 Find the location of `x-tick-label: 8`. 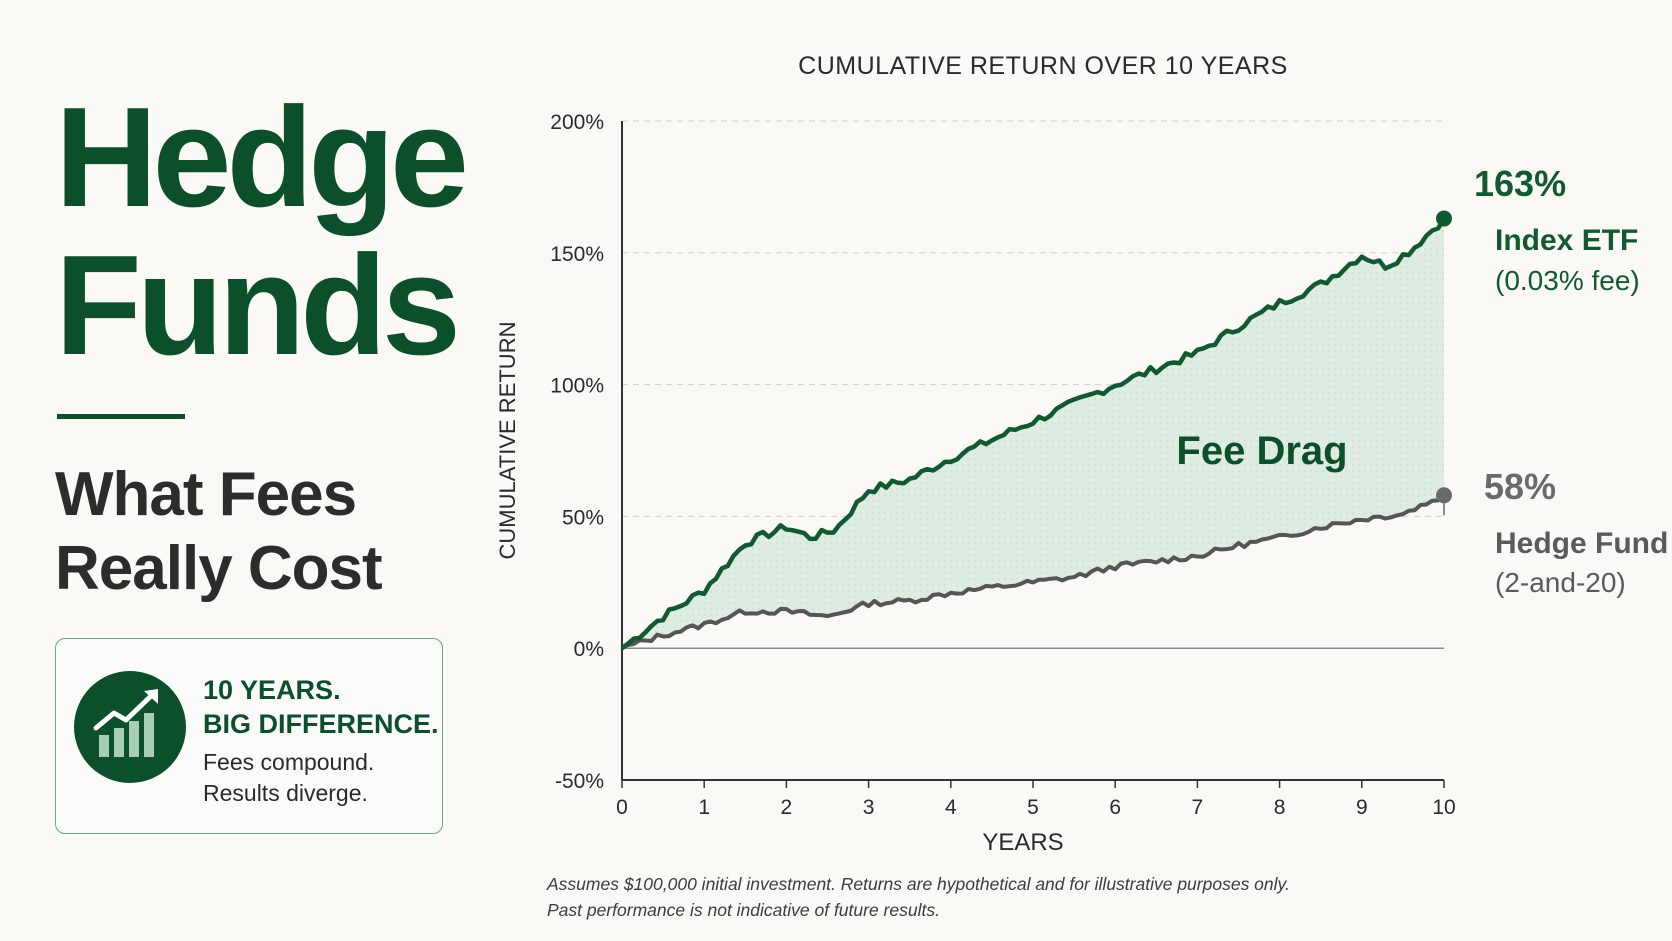

x-tick-label: 8 is located at coordinates (1280, 807).